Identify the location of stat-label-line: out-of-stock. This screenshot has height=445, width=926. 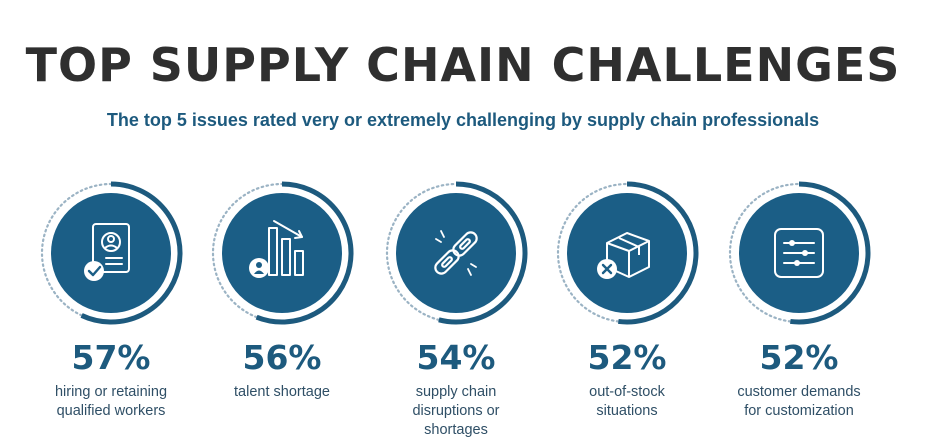
(627, 392).